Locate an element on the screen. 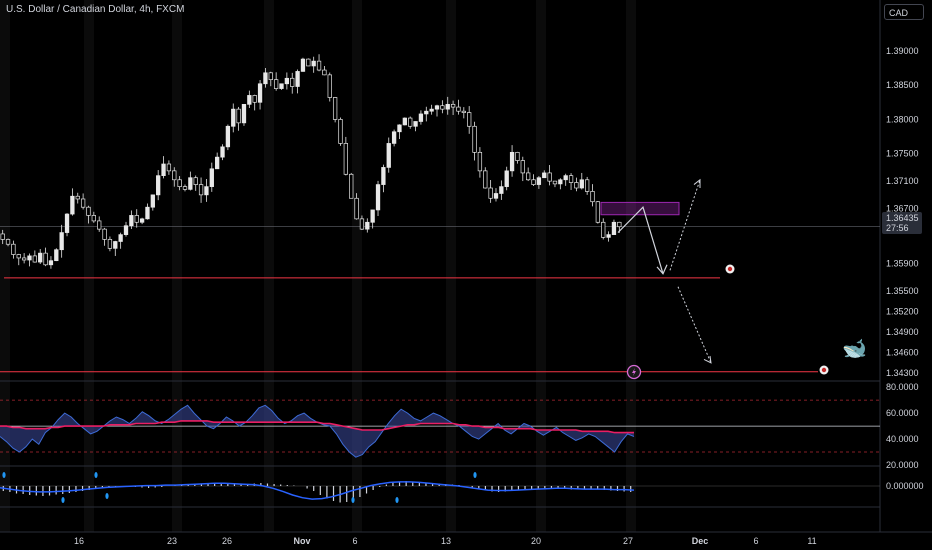  projection-arrowhead is located at coordinates (662, 269).